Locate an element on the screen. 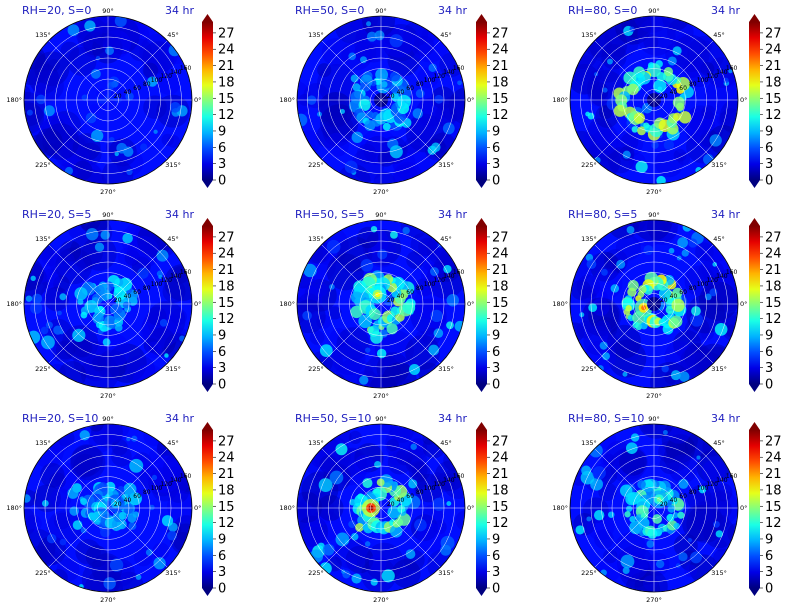 Image resolution: width=785 pixels, height=612 pixels. colorbar-tick-label: 27 is located at coordinates (226, 237).